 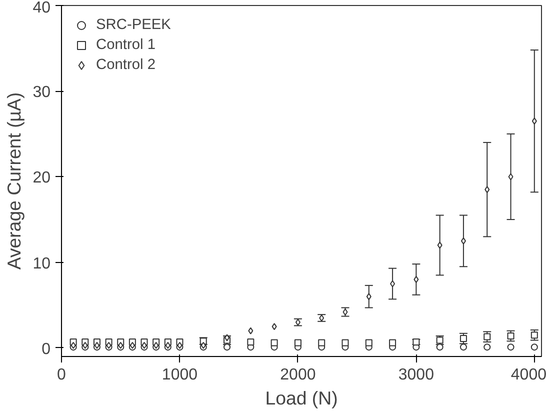 What do you see at coordinates (416, 375) in the screenshot?
I see `x-tick-label: 3000` at bounding box center [416, 375].